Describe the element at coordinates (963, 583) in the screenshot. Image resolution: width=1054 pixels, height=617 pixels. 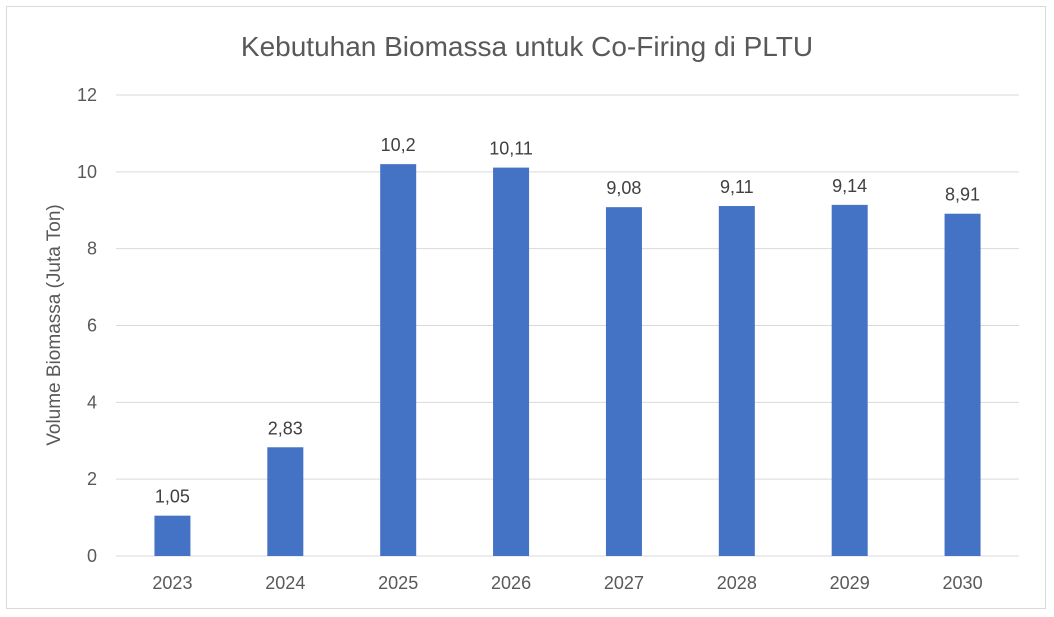
I see `x-tick-label-2030: 2030` at that location.